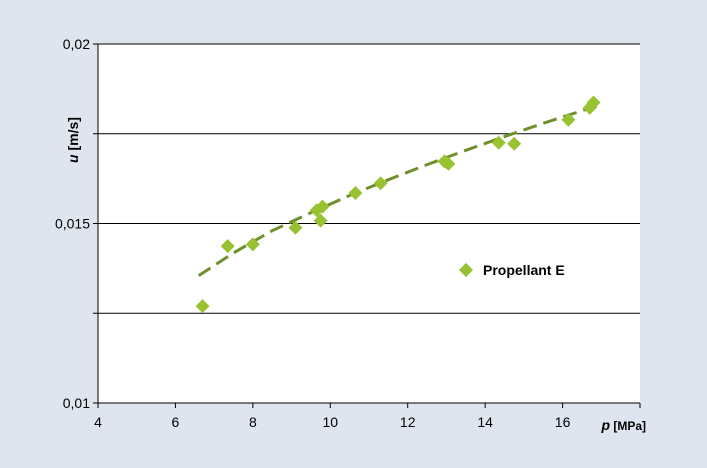 Image resolution: width=707 pixels, height=468 pixels. I want to click on legend-label: Propellant E, so click(524, 270).